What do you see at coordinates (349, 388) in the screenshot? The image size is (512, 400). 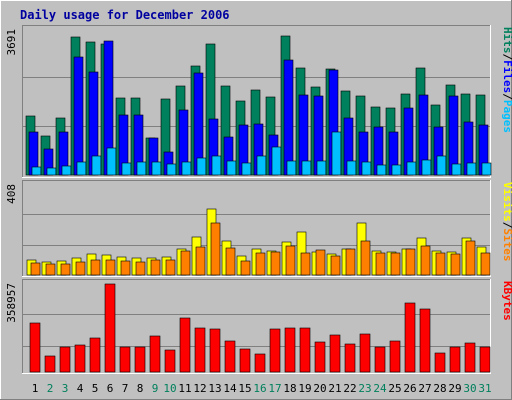 I see `day-label-22: 22` at bounding box center [349, 388].